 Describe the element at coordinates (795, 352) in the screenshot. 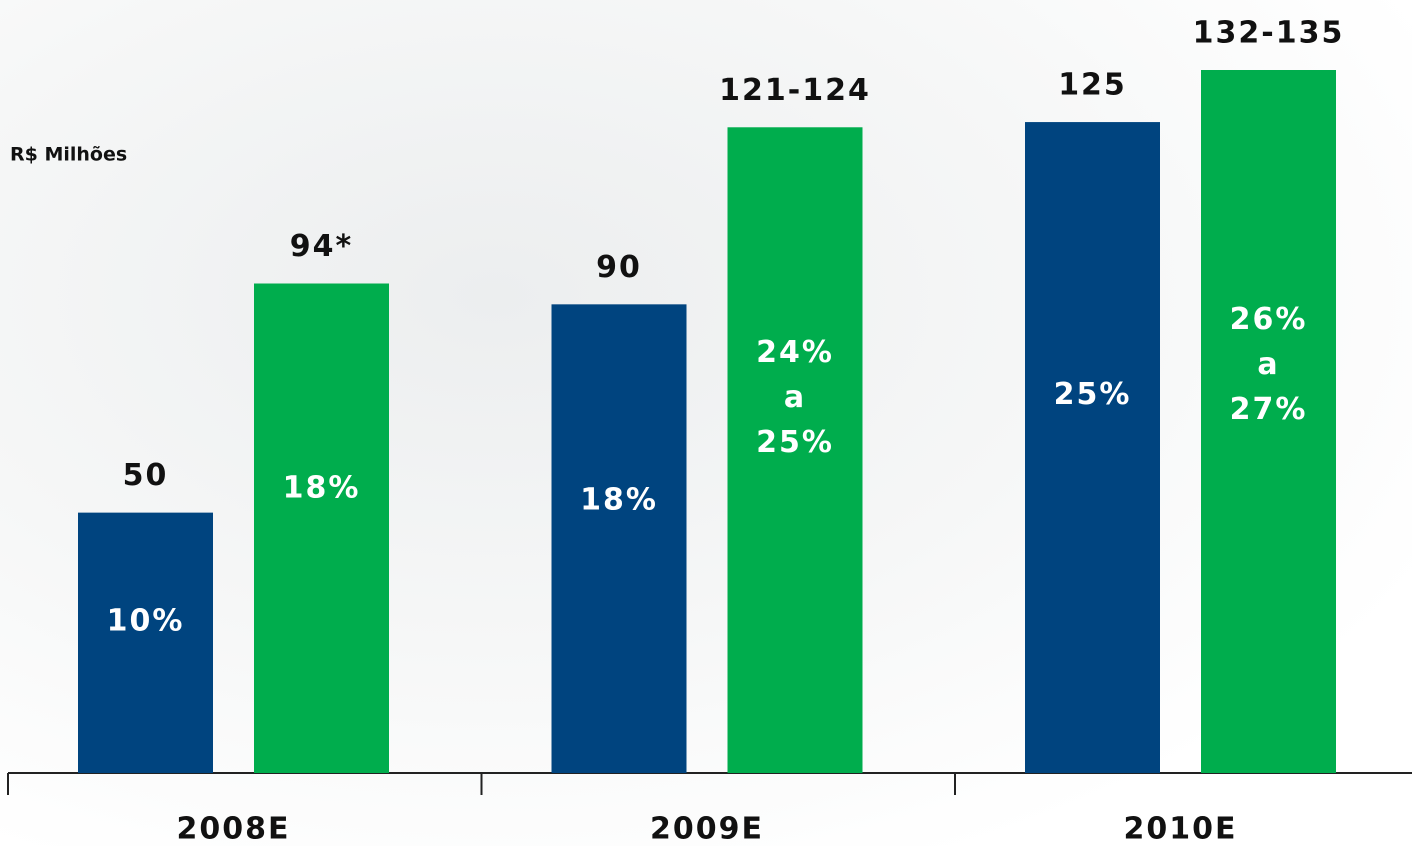

I see `inner-label: 24%` at that location.